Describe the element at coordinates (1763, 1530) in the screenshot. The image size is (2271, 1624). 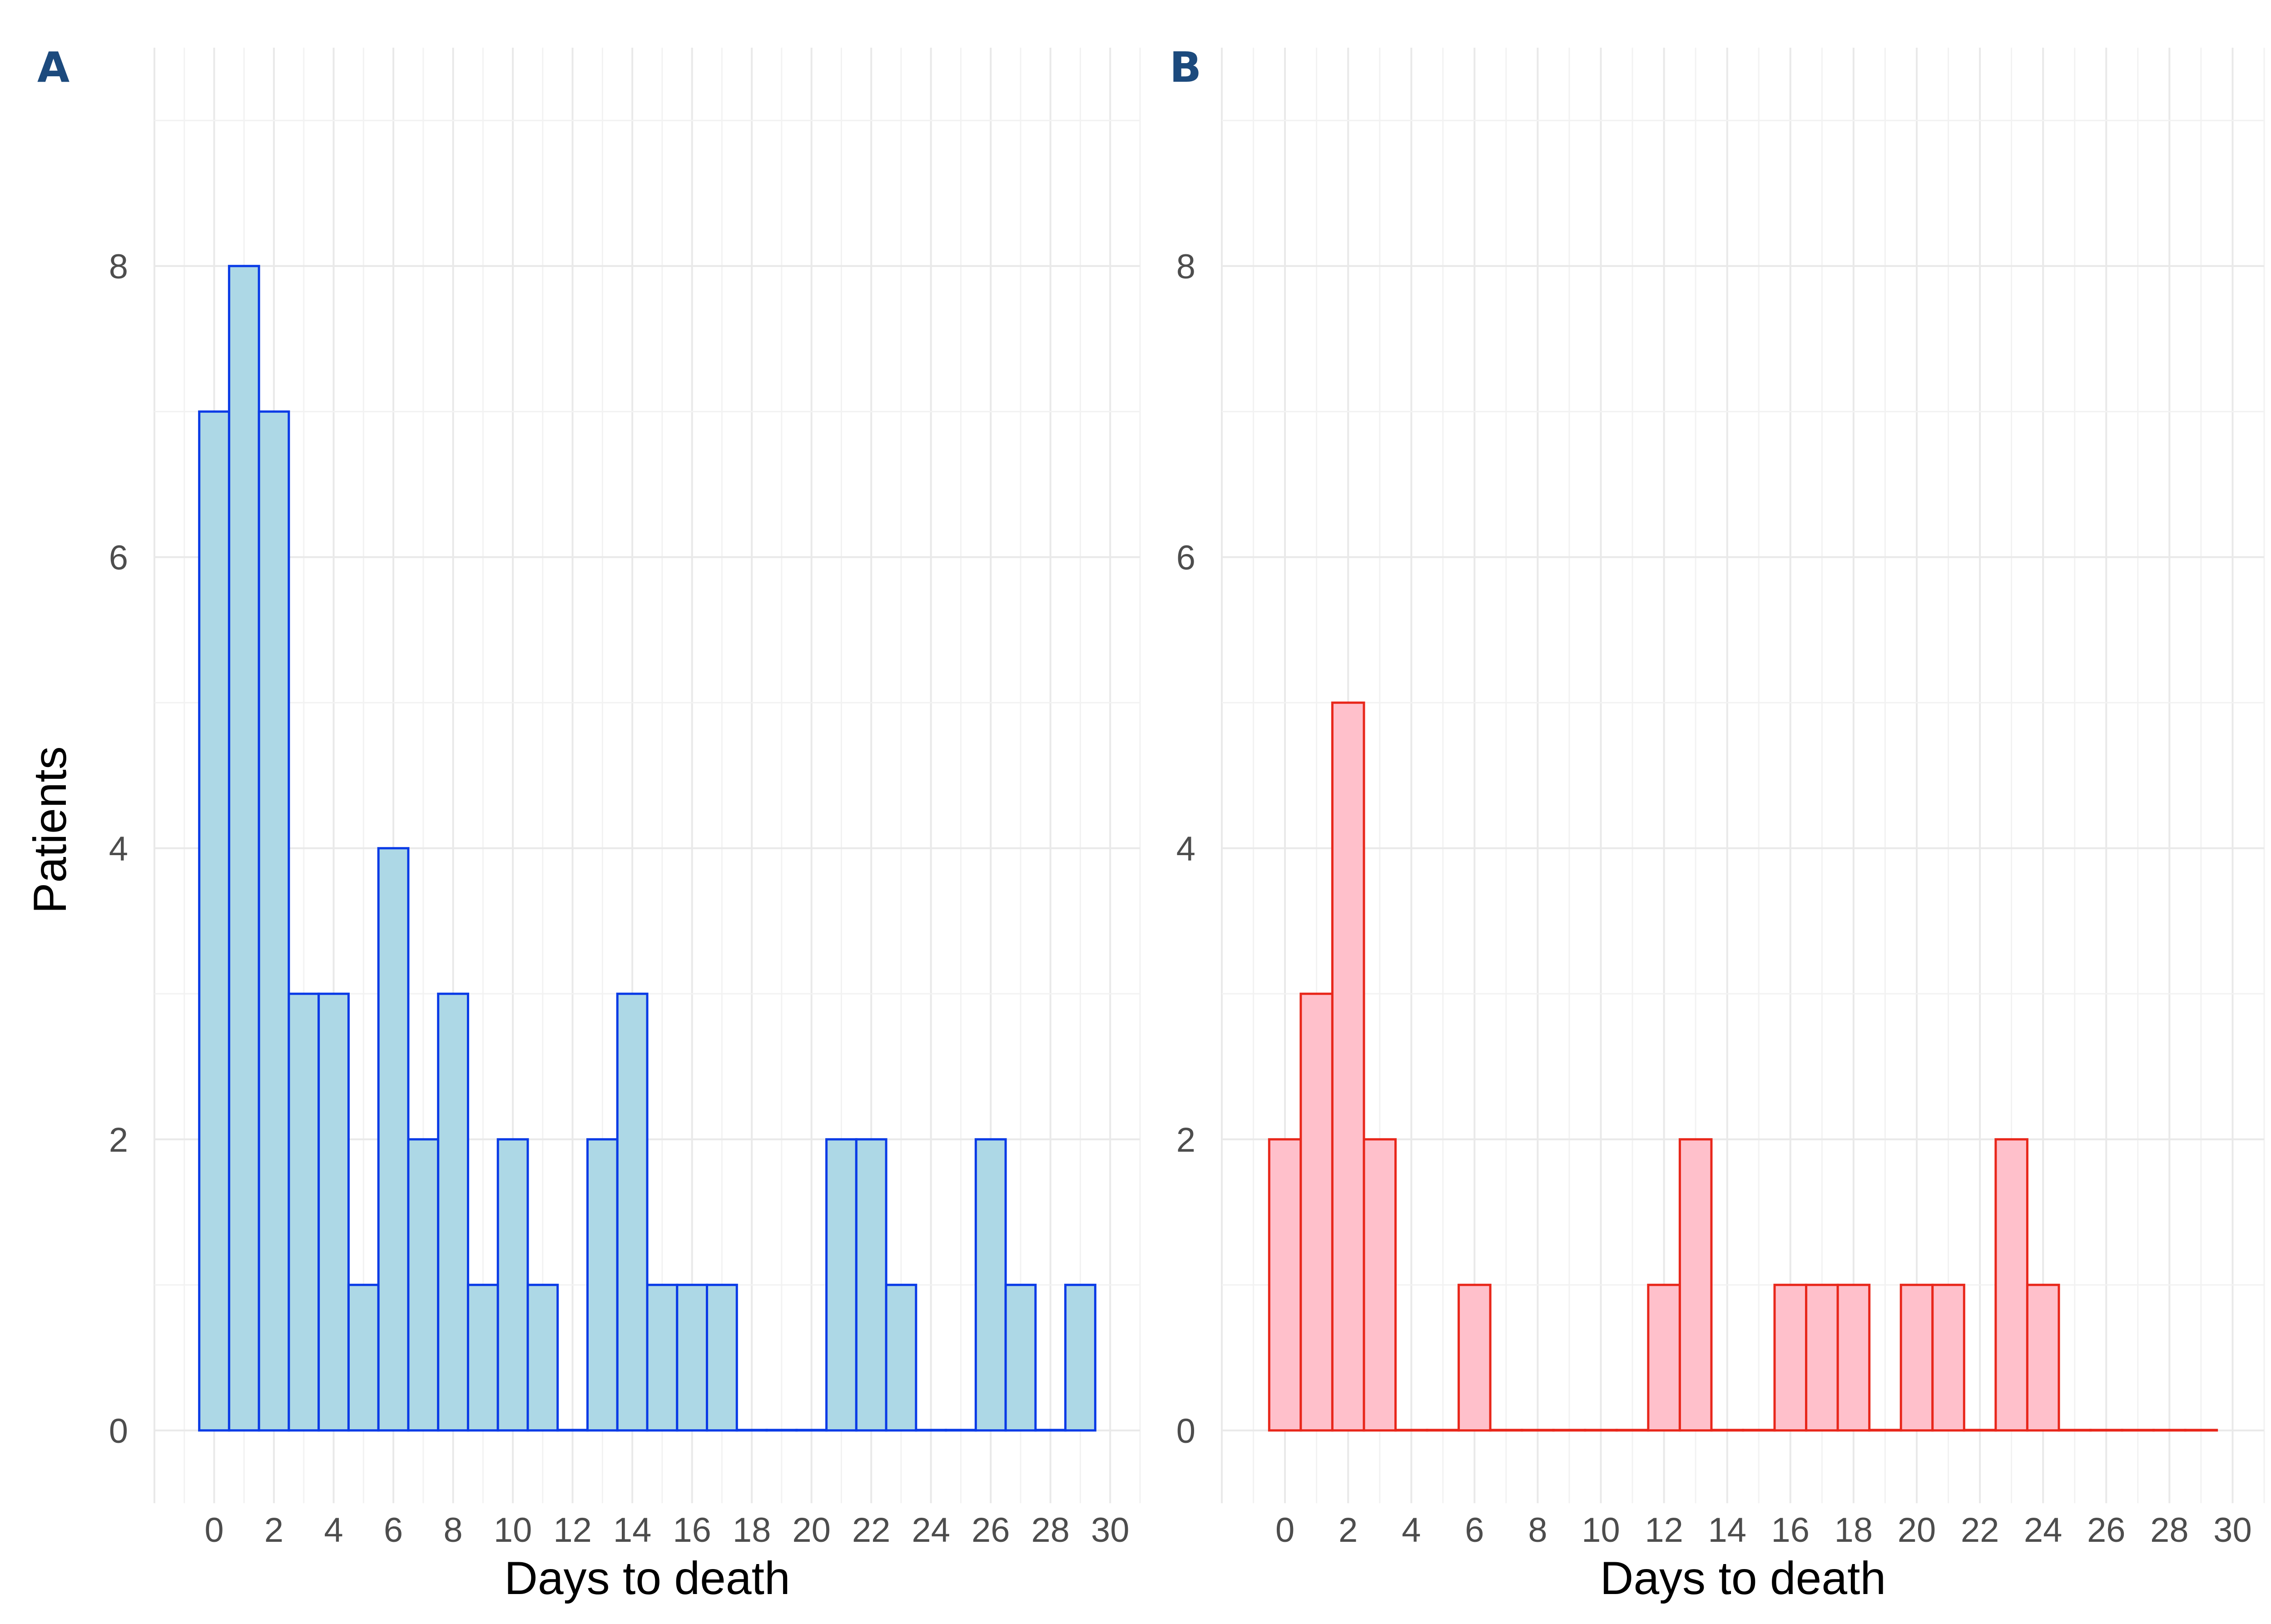
I see `panel-b-x-ticks: 0 2 4 6 8 10 12 14 16 18 20 22 24 26 28 30` at that location.